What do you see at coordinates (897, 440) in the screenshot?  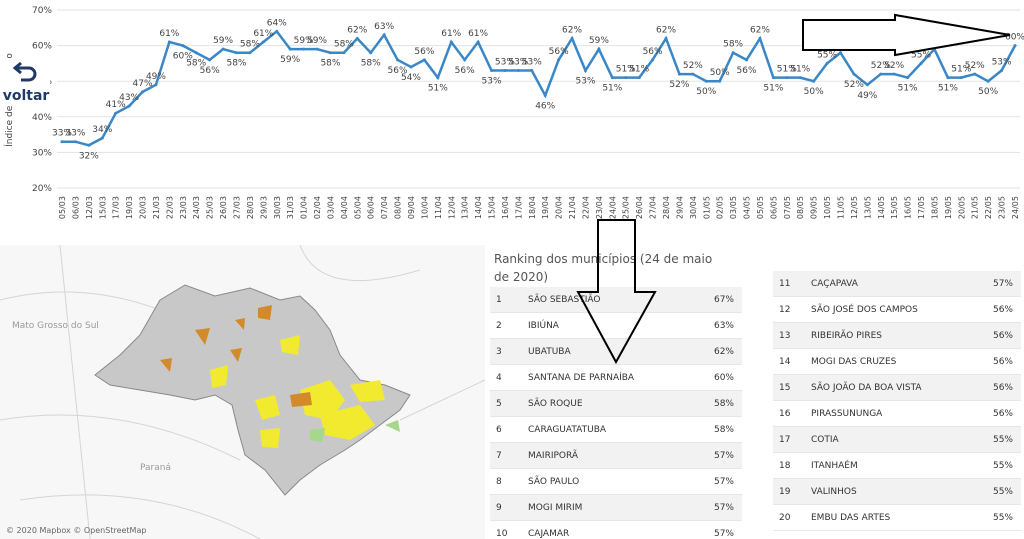 I see `ranking-row: 17 COTIA 55%` at bounding box center [897, 440].